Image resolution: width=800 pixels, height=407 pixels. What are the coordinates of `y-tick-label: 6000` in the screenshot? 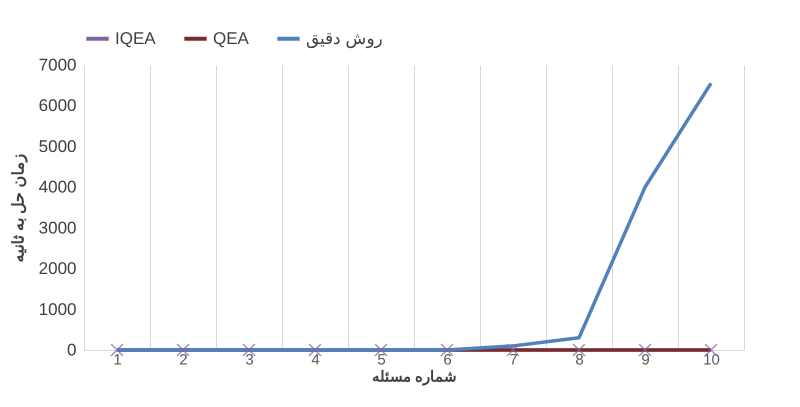 It's located at (57, 106).